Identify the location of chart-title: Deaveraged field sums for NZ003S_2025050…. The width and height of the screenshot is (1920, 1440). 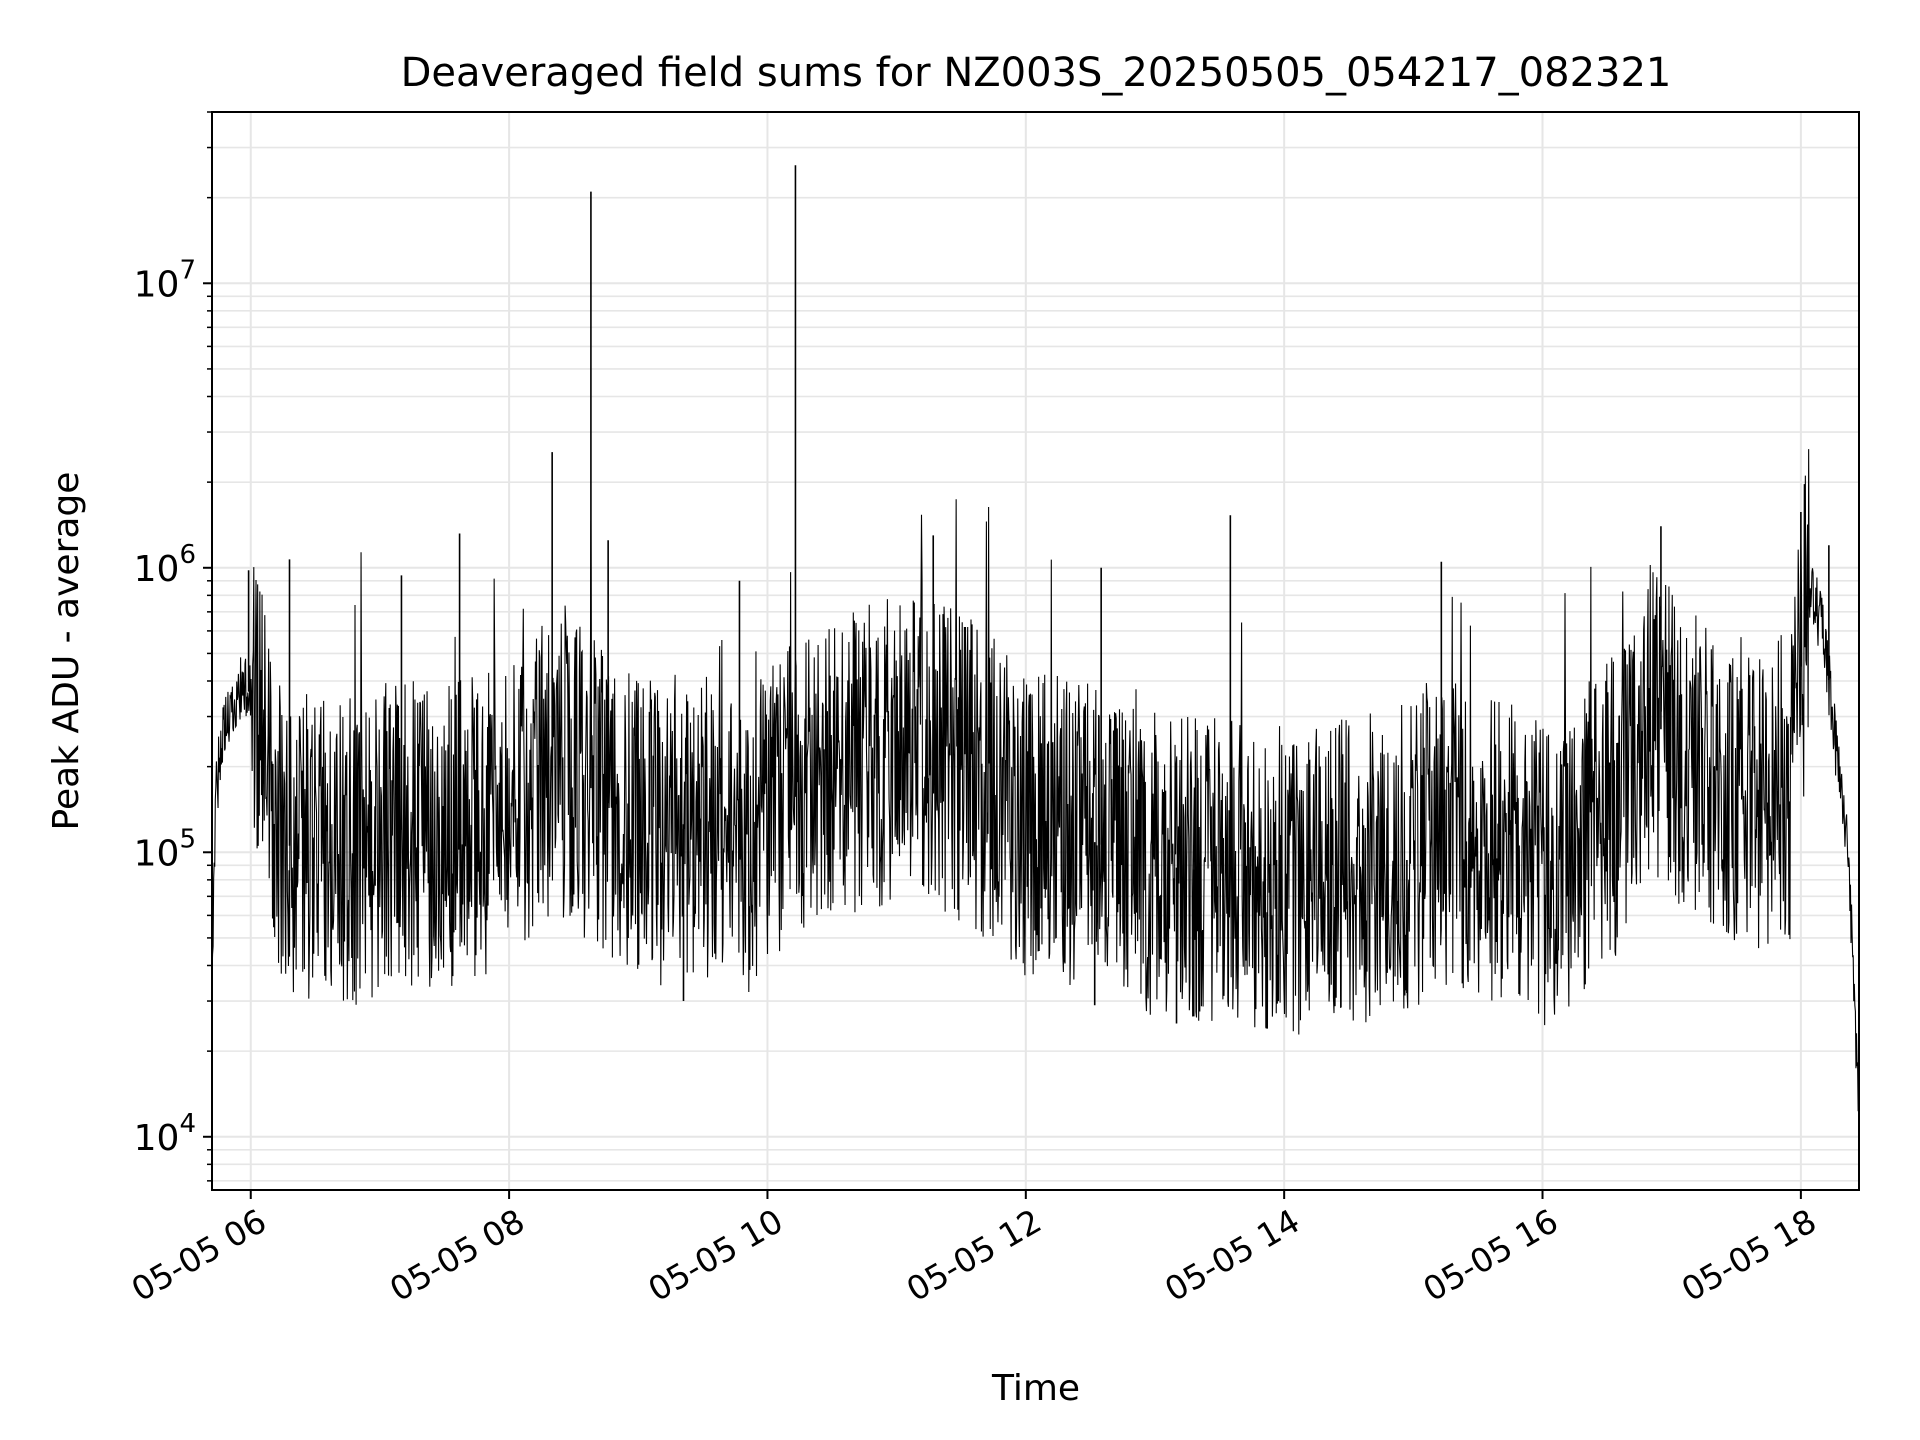
(1036, 73).